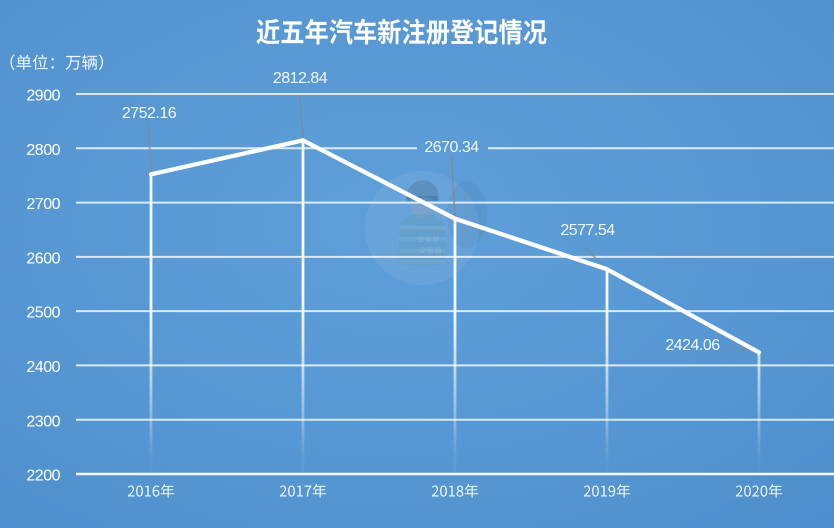 The image size is (834, 528). Describe the element at coordinates (43, 367) in the screenshot. I see `svg-text: 2400` at that location.